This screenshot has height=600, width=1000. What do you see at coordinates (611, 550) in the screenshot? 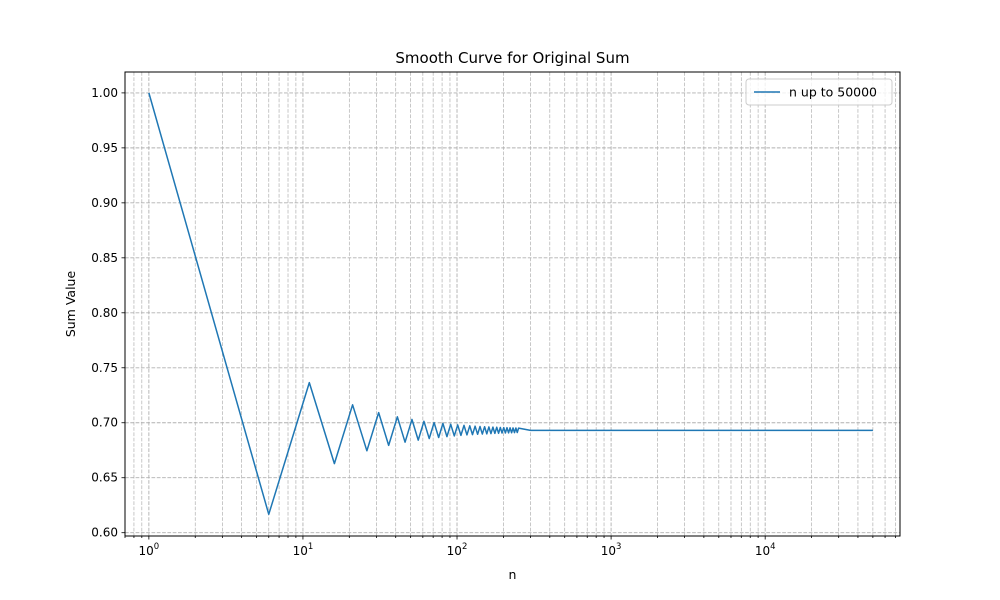
I see `x-tick-label: 10³` at bounding box center [611, 550].